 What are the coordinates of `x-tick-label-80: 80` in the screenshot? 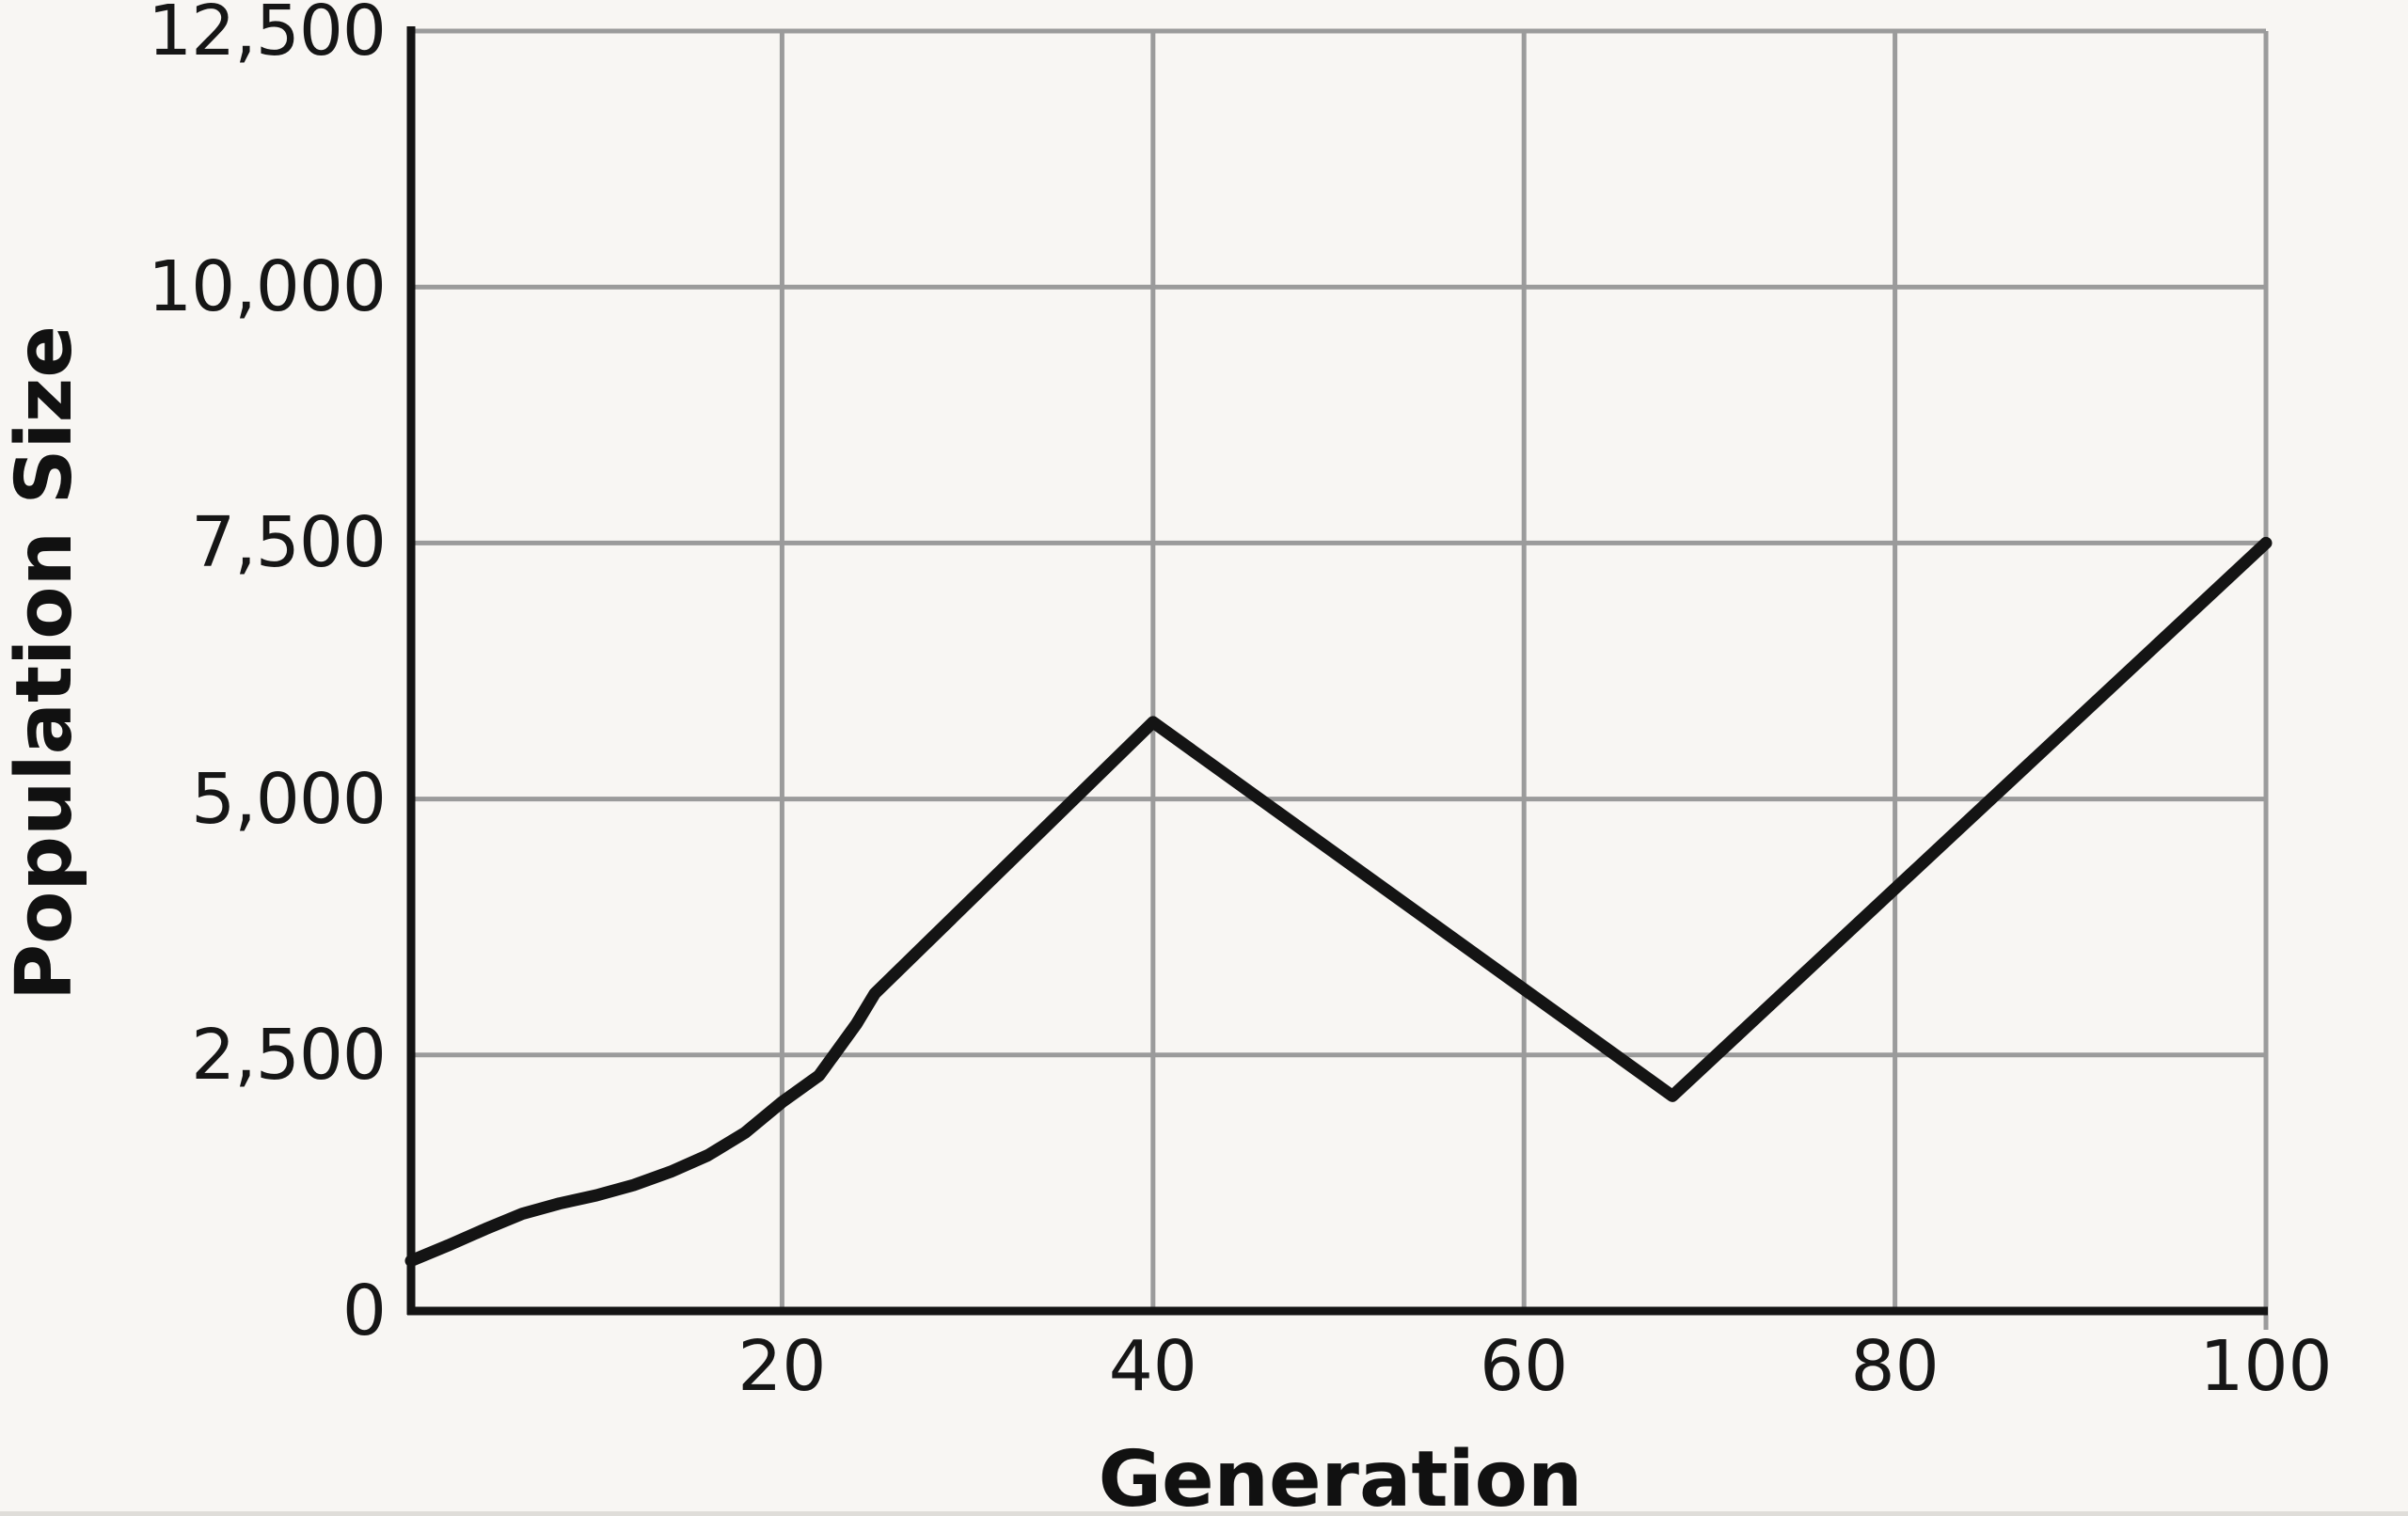 It's located at (1895, 1366).